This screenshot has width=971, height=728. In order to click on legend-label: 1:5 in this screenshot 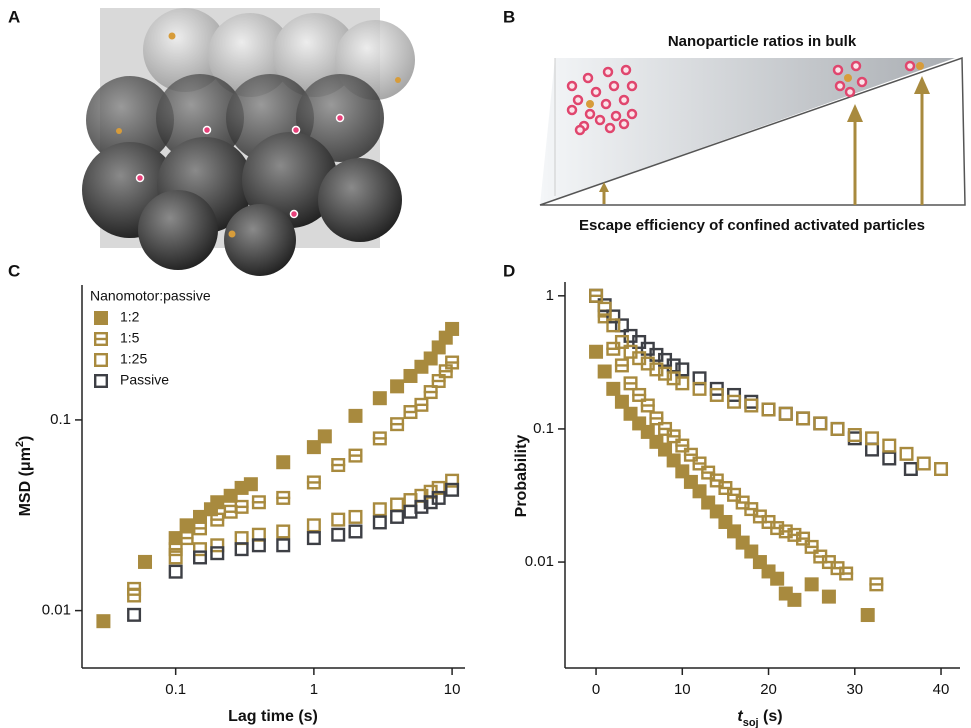, I will do `click(130, 338)`.